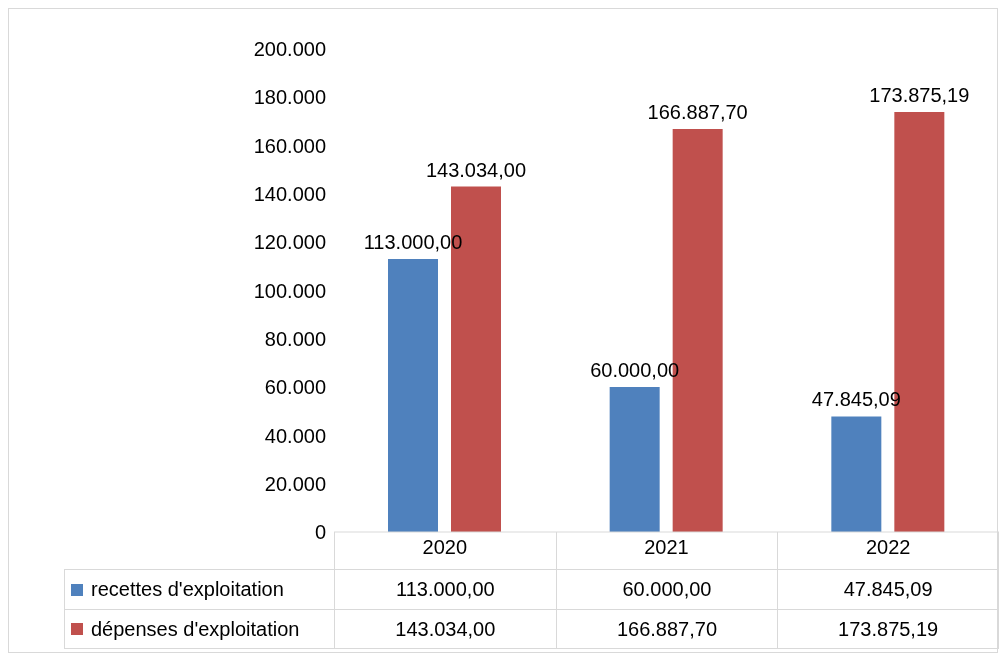 This screenshot has width=1004, height=653. Describe the element at coordinates (476, 169) in the screenshot. I see `text: 143.034,00` at that location.